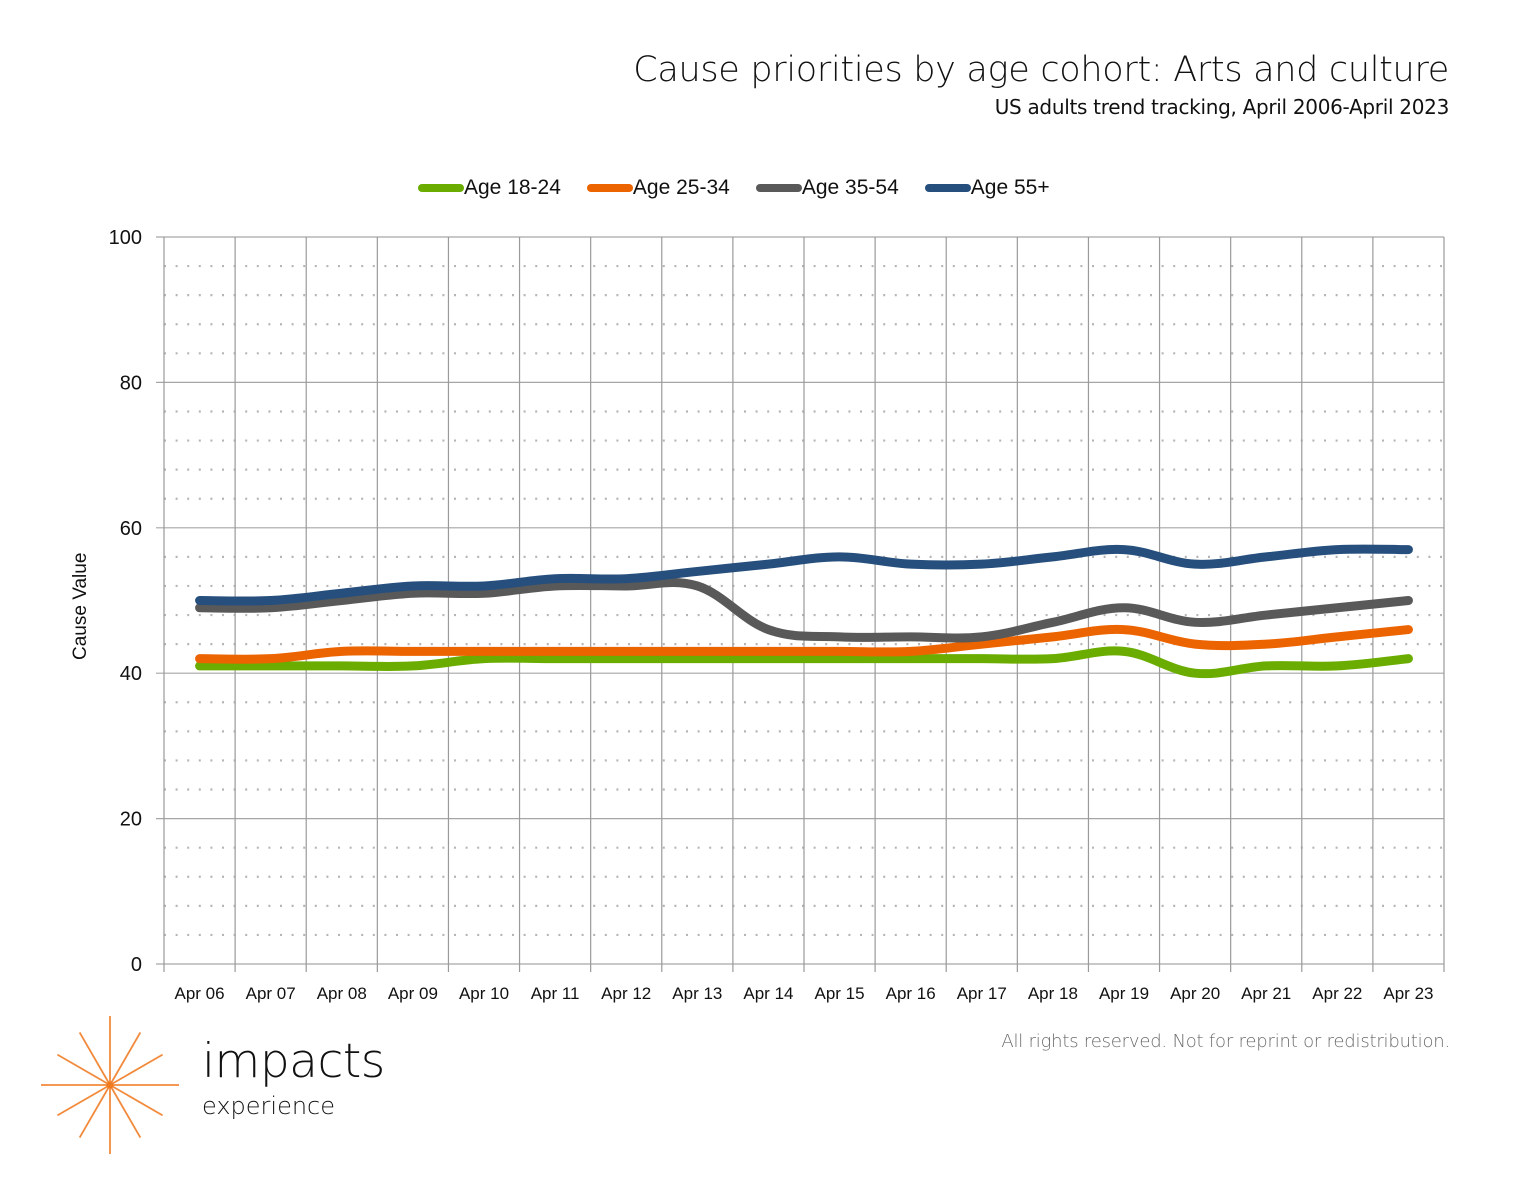 The width and height of the screenshot is (1528, 1181). Describe the element at coordinates (1010, 187) in the screenshot. I see `legend-label: Age 55+` at that location.